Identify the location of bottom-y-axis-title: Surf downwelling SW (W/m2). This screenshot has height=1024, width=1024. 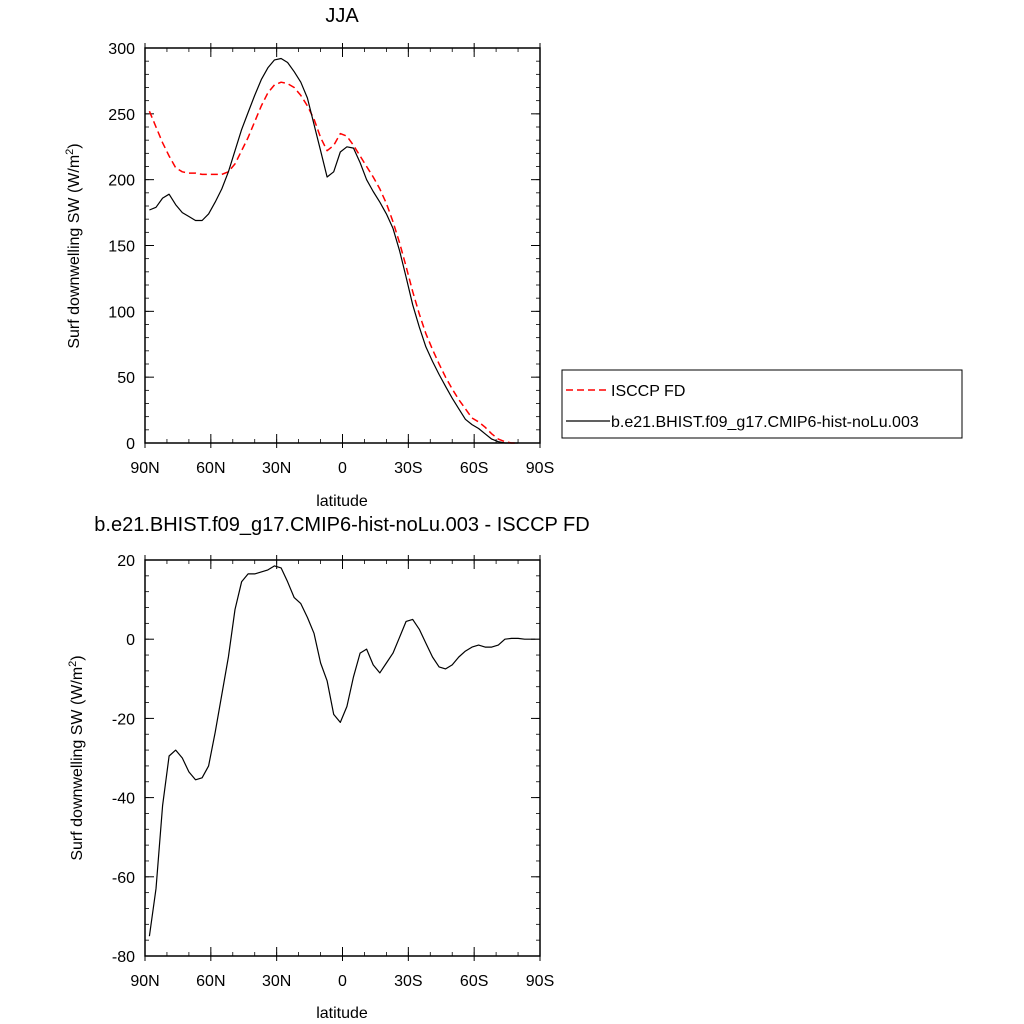
(76, 757).